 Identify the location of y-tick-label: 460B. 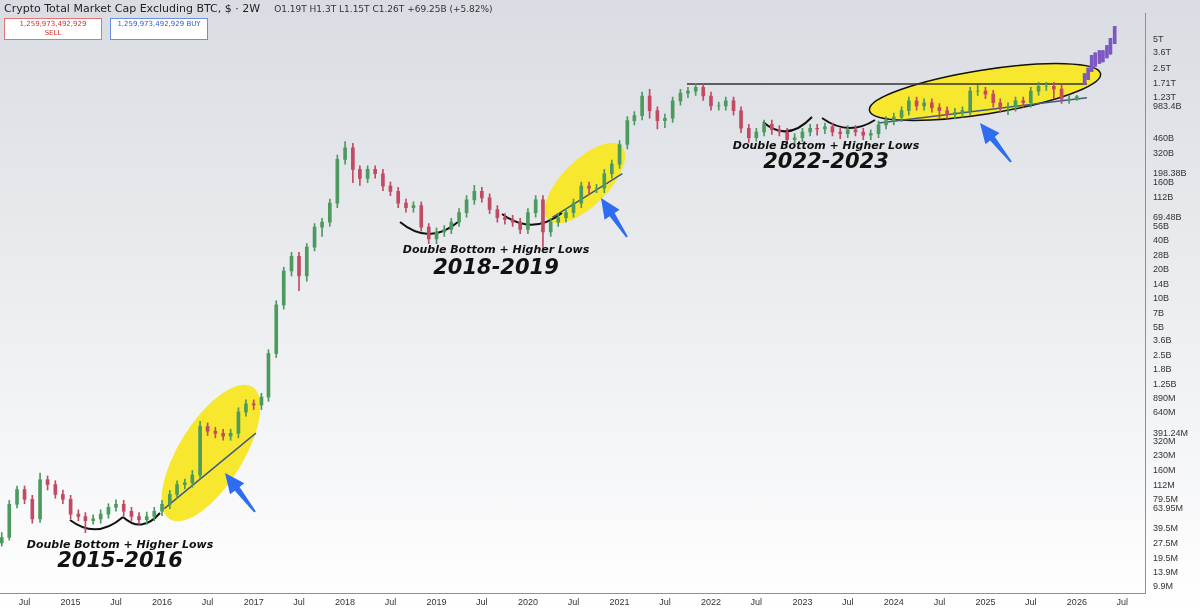
(1164, 138).